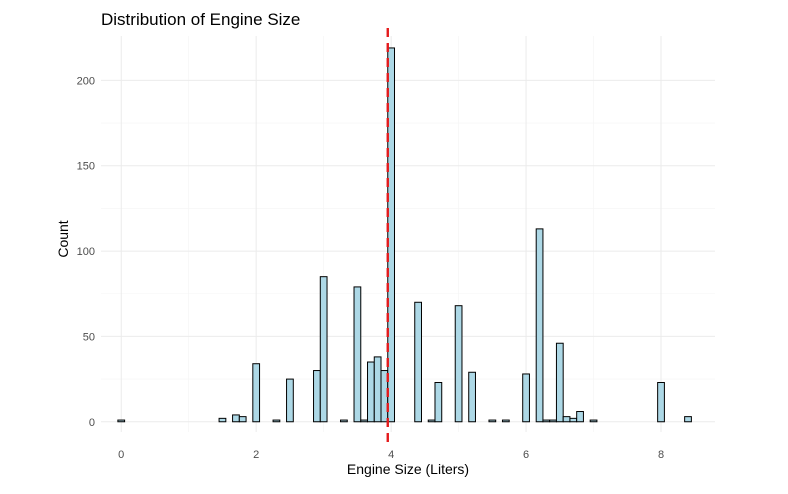 This screenshot has height=494, width=788. Describe the element at coordinates (86, 81) in the screenshot. I see `y-tick-label: 200` at that location.